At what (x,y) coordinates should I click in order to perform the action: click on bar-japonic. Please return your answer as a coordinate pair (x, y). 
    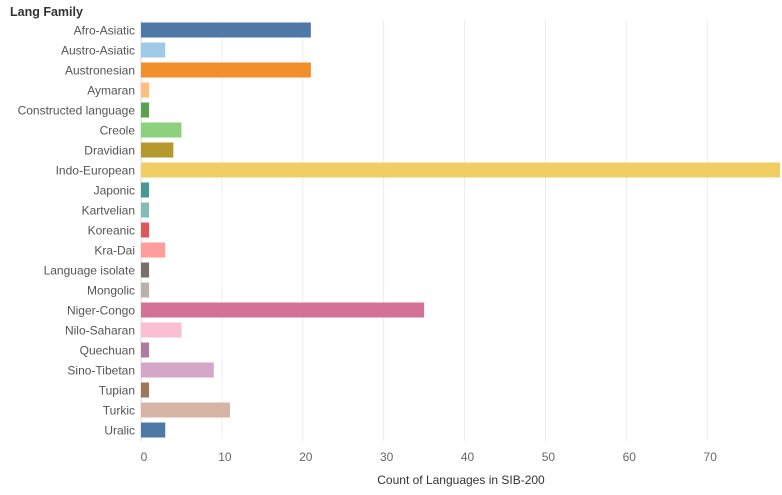
    Looking at the image, I should click on (145, 190).